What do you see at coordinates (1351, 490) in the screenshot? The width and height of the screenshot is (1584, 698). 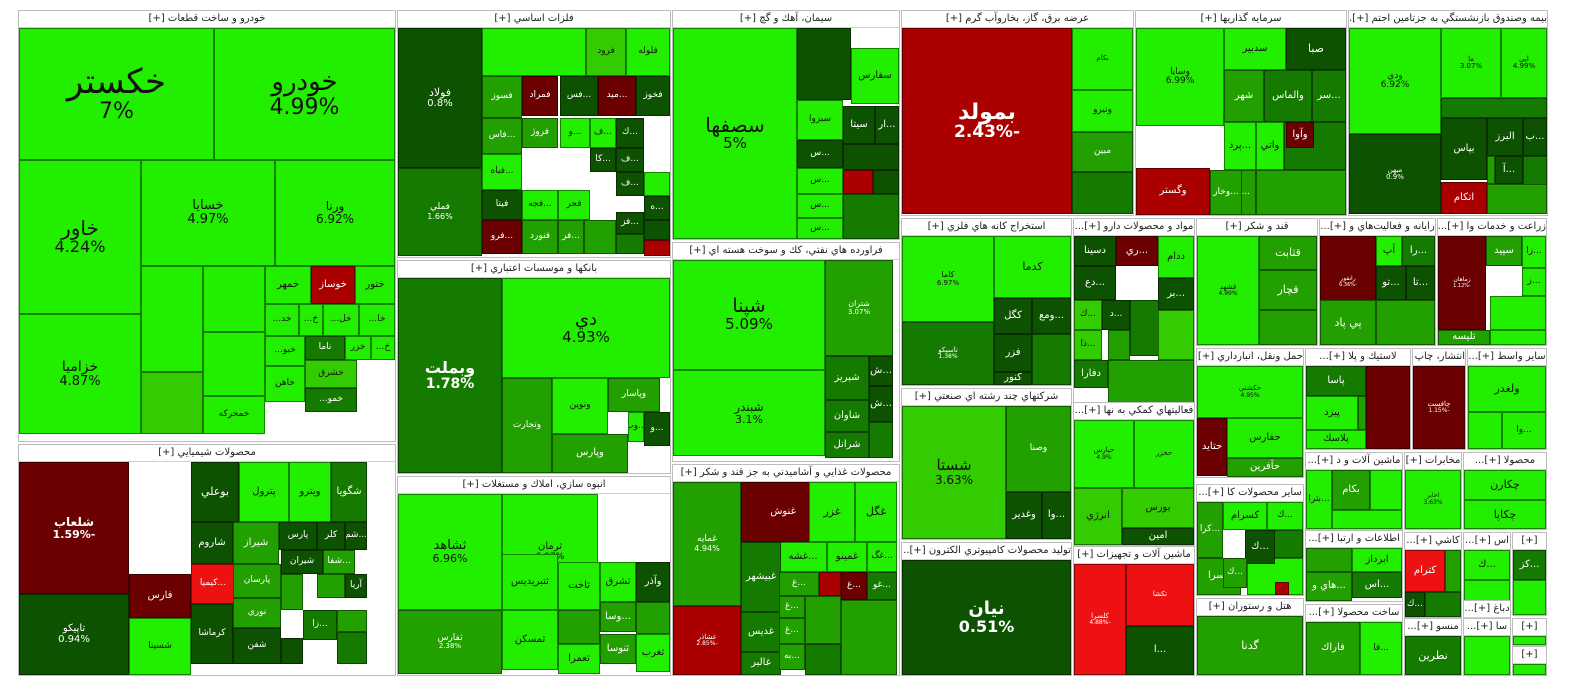 I see `stock-tile: بكام` at bounding box center [1351, 490].